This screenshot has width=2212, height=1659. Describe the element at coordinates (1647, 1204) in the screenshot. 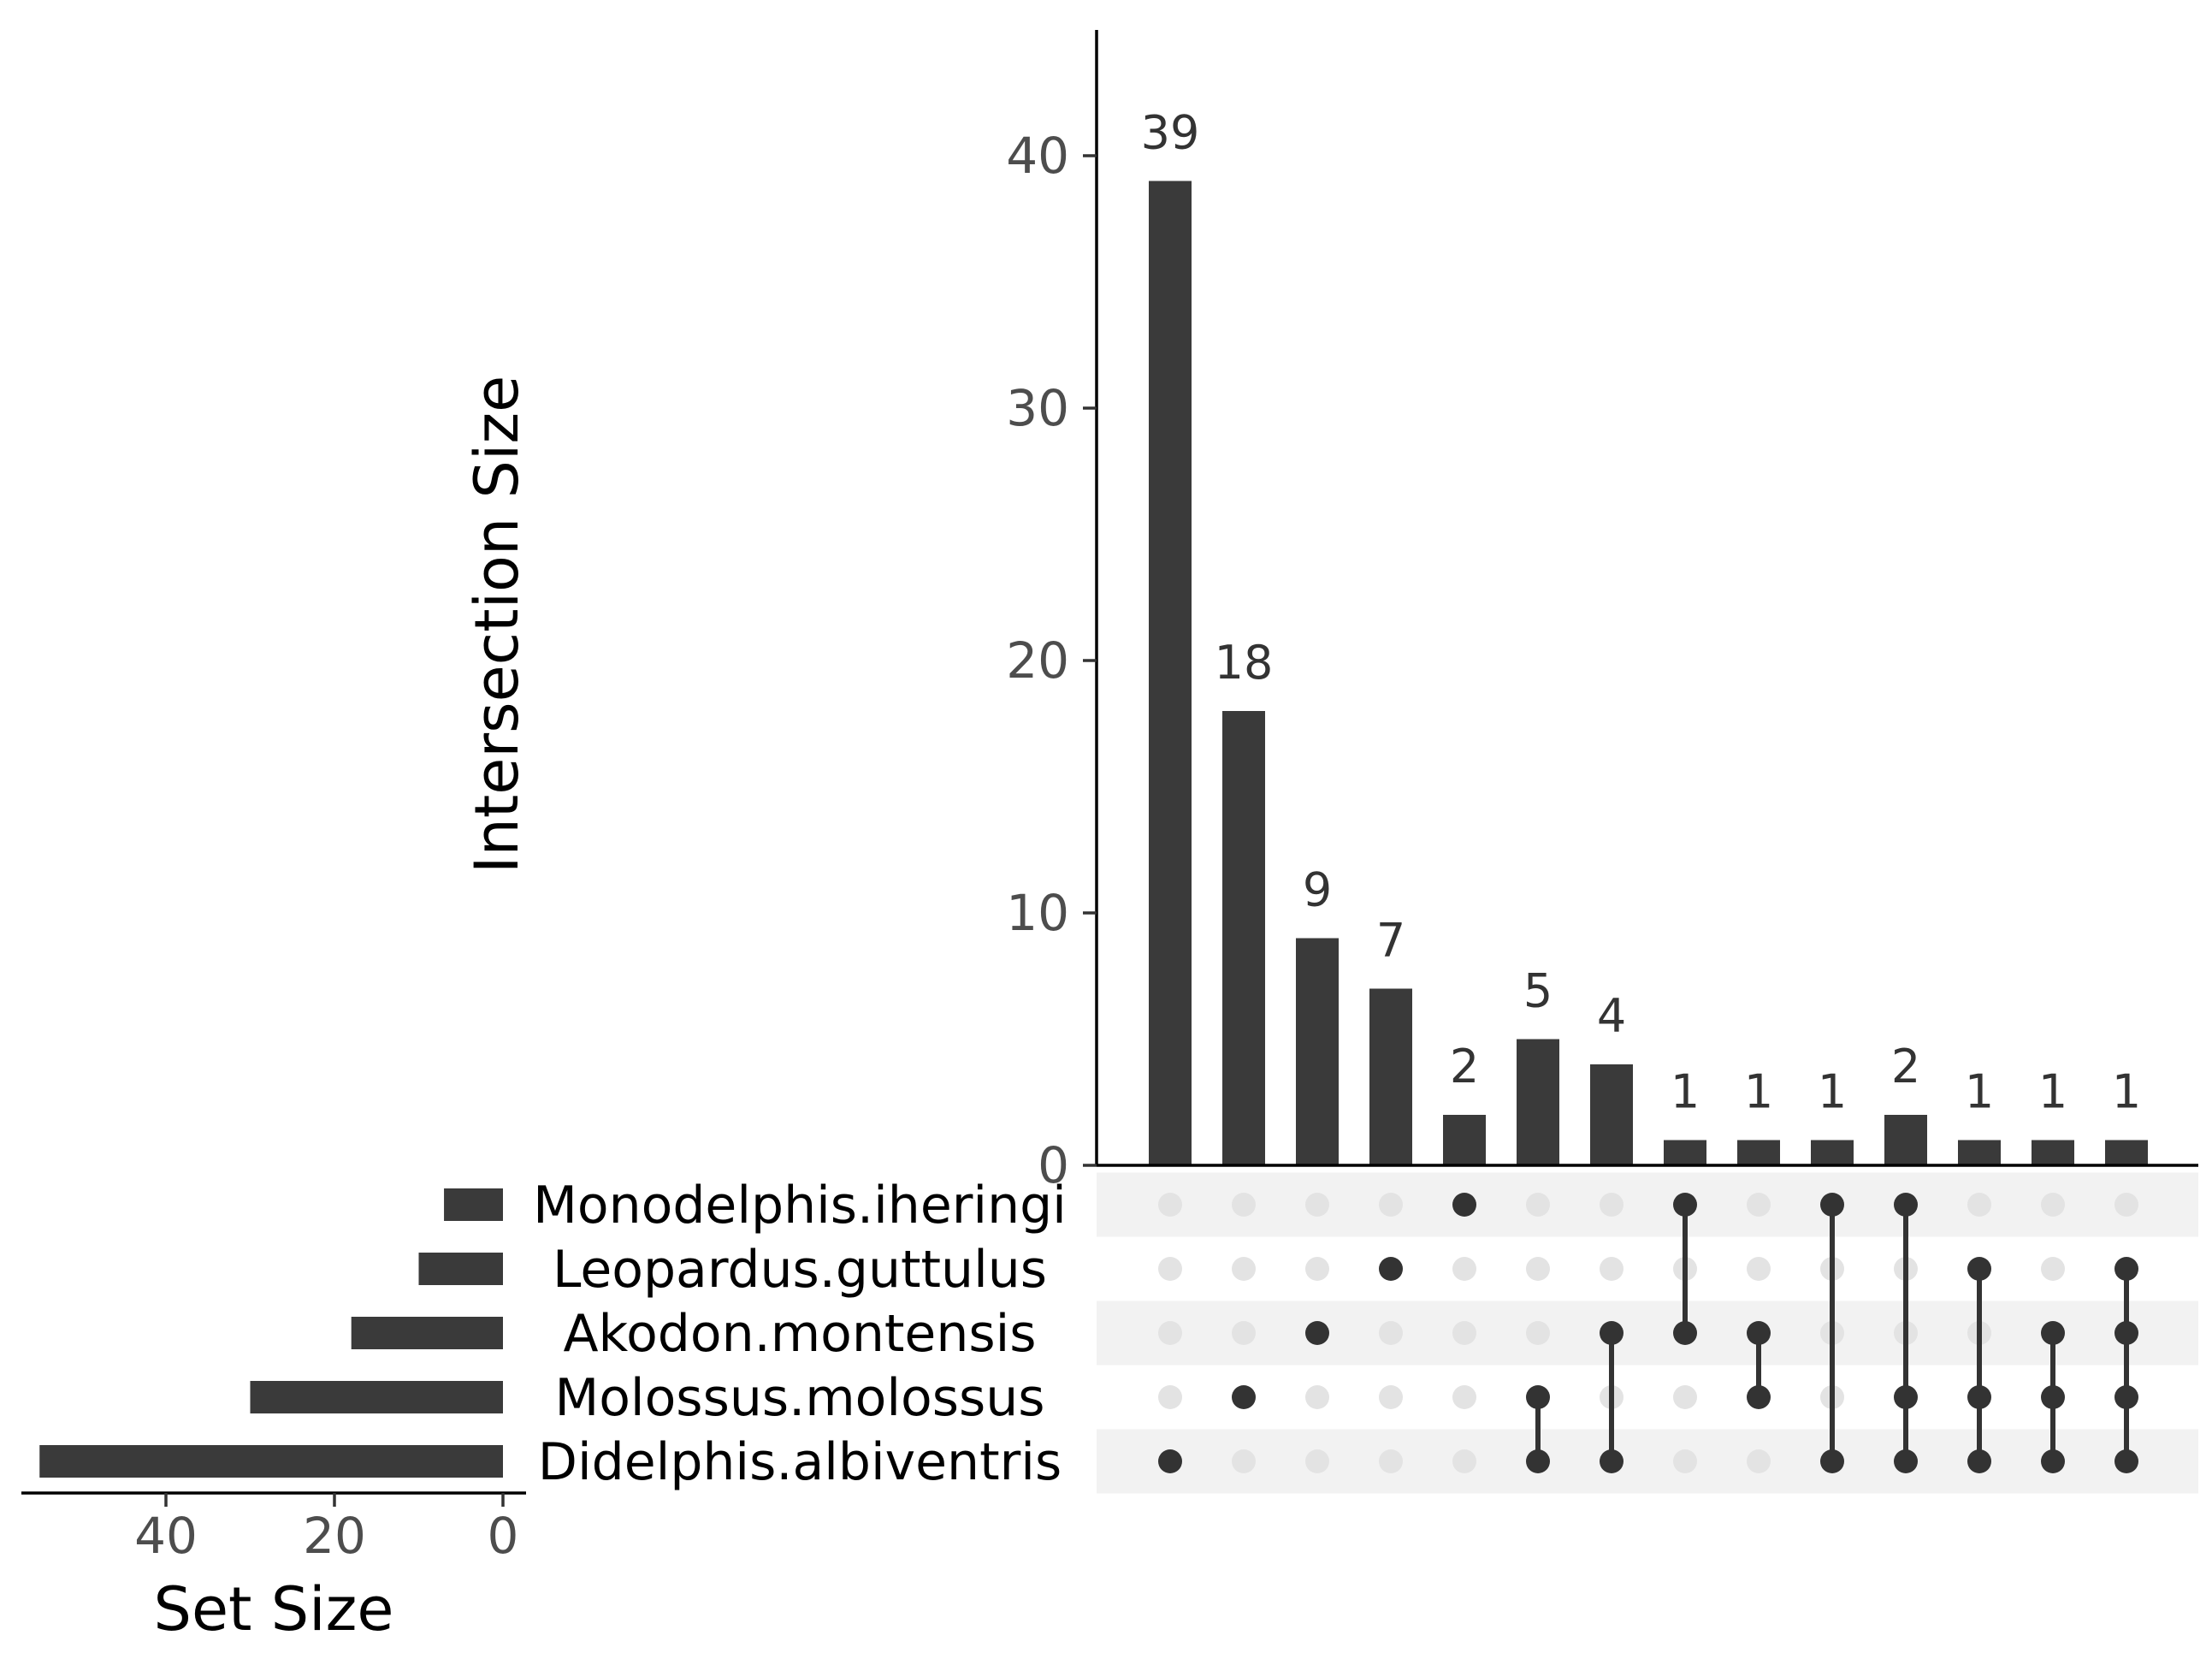

I see `matrix-stripe` at that location.